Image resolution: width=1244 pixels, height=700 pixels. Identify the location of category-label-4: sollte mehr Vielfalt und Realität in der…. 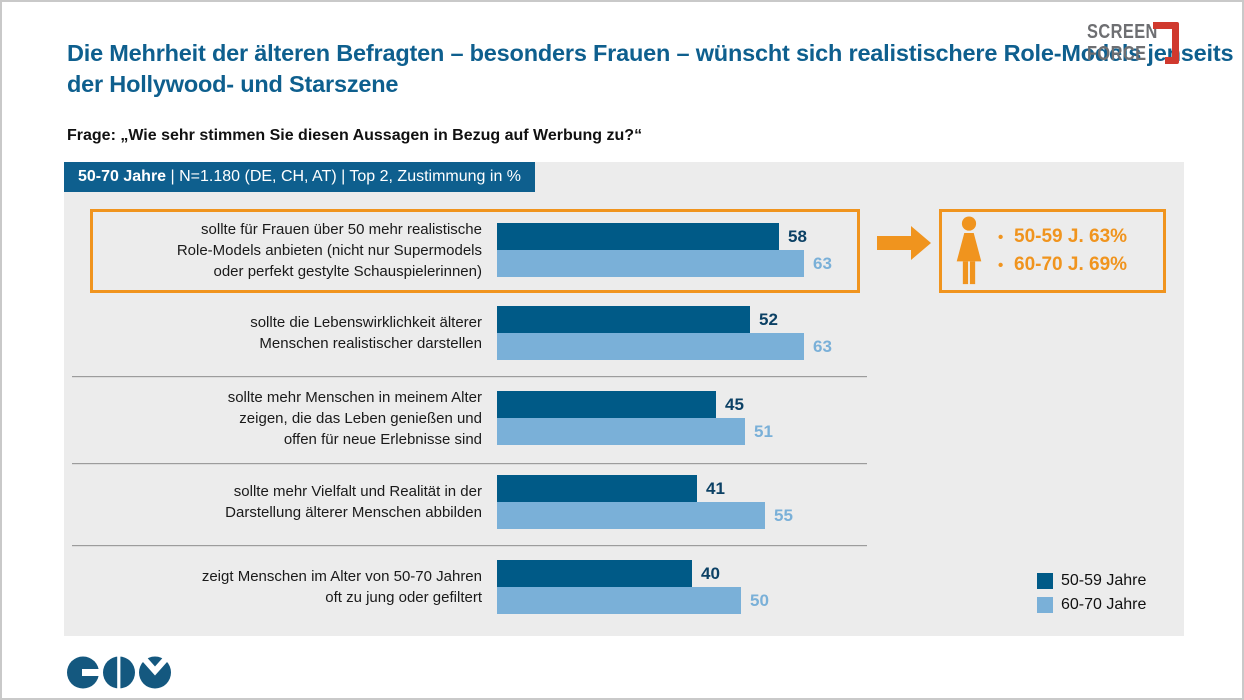
(353, 502).